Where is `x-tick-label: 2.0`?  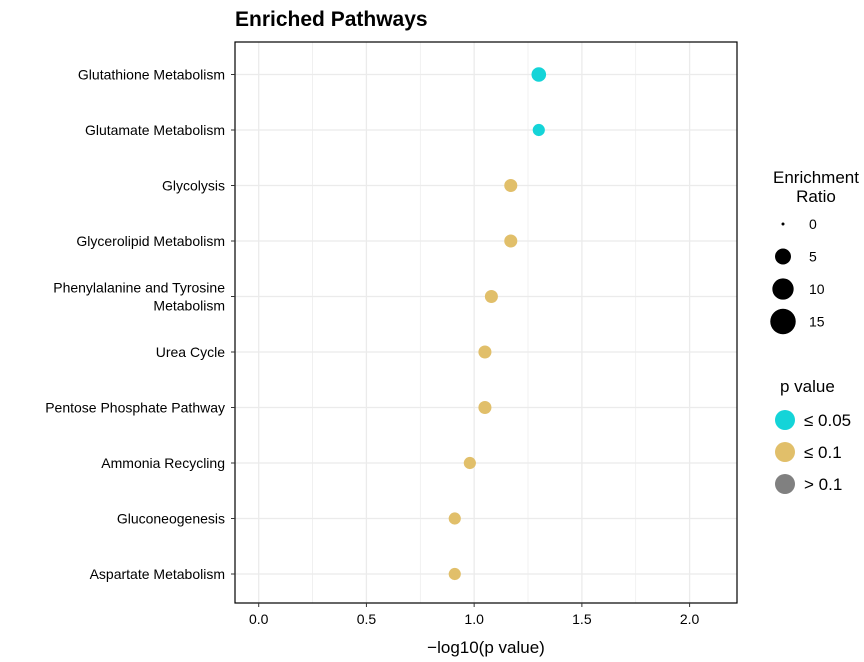 x-tick-label: 2.0 is located at coordinates (690, 619).